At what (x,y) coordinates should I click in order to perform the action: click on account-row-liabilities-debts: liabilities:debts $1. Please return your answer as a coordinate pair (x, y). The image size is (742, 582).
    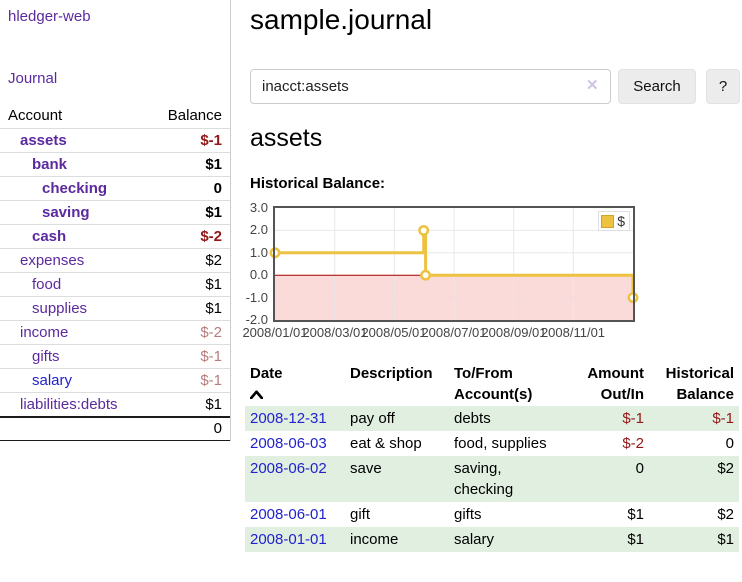
    Looking at the image, I should click on (115, 404).